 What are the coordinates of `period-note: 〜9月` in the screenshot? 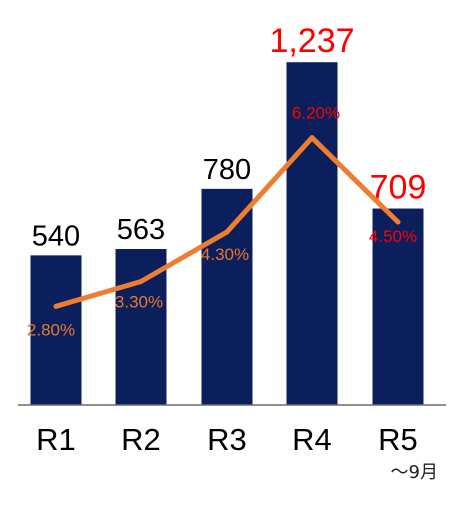 It's located at (414, 472).